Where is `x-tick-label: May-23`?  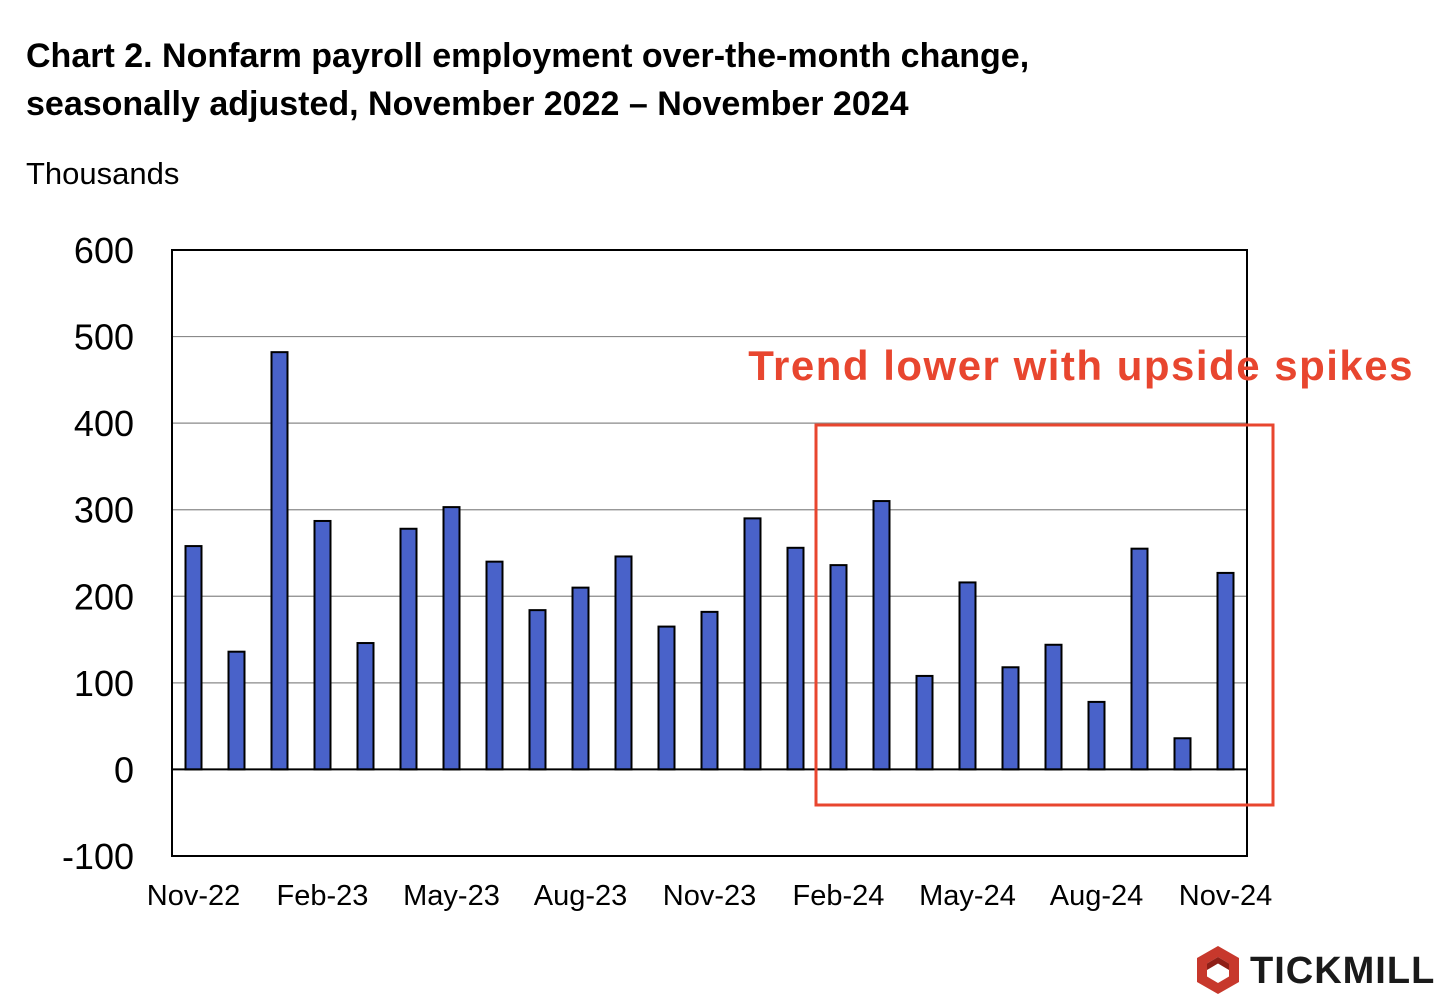 x-tick-label: May-23 is located at coordinates (451, 896).